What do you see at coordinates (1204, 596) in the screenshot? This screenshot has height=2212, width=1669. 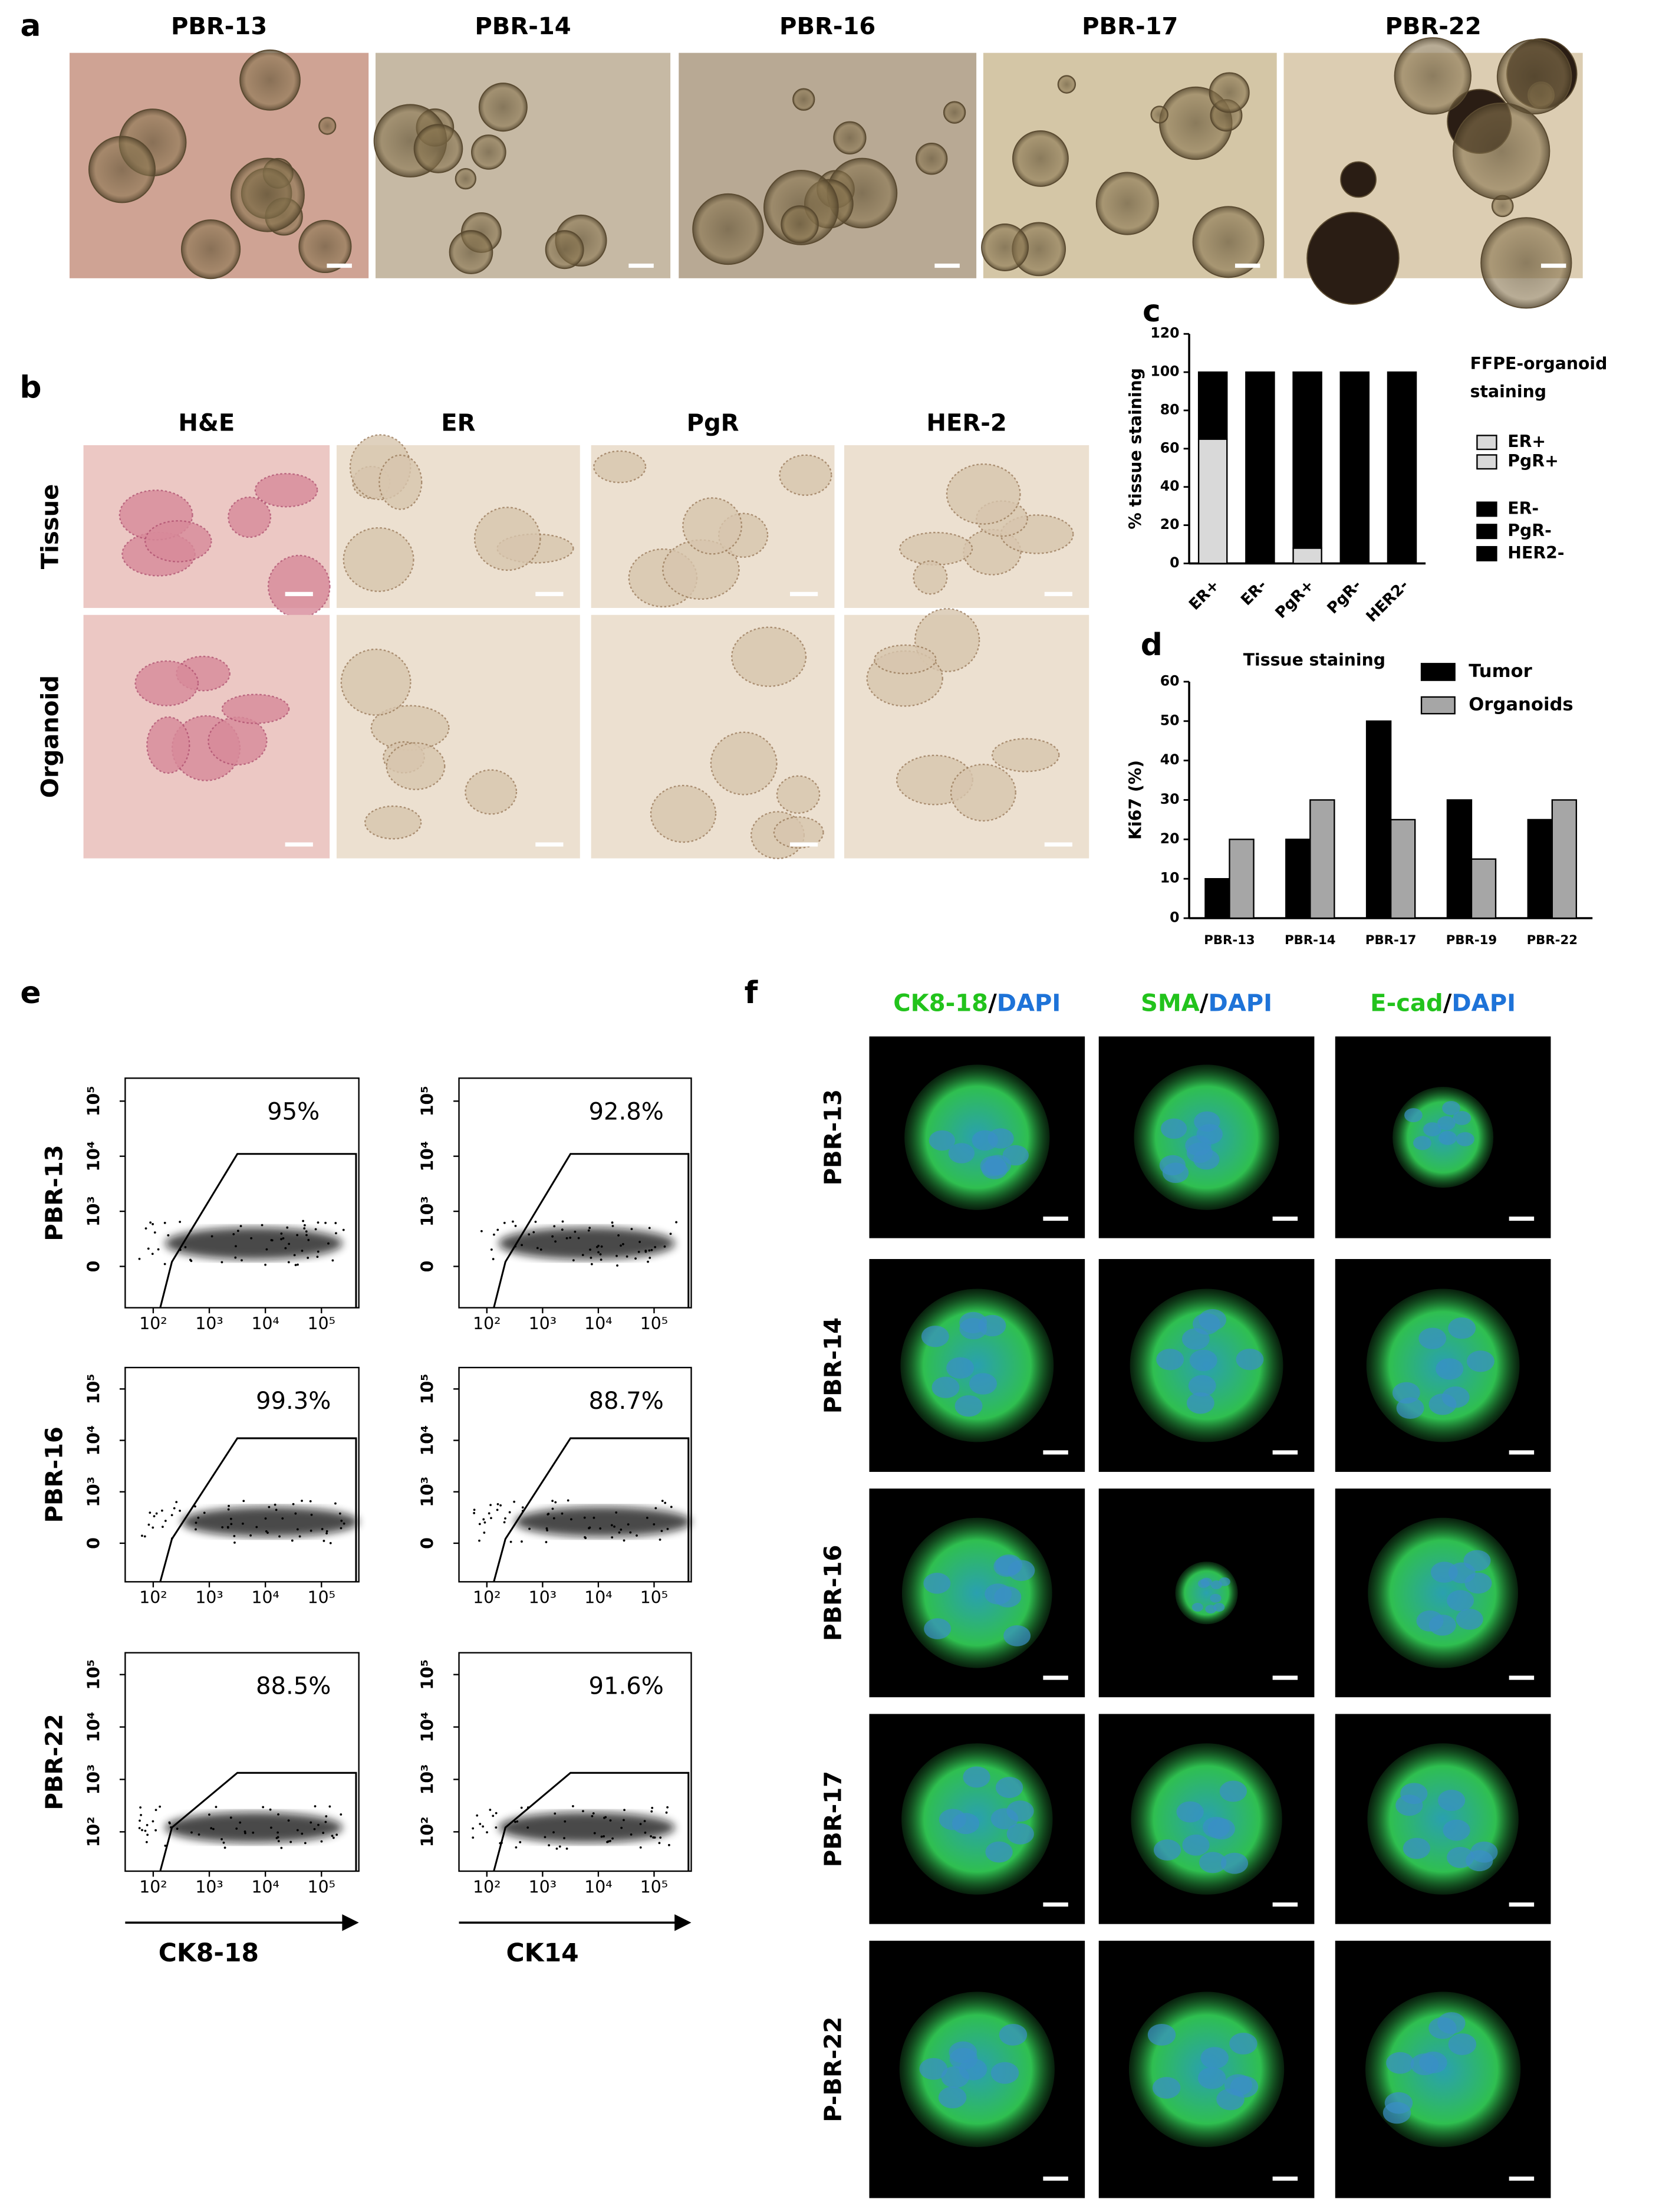 I see `x-tick-label: ER+` at bounding box center [1204, 596].